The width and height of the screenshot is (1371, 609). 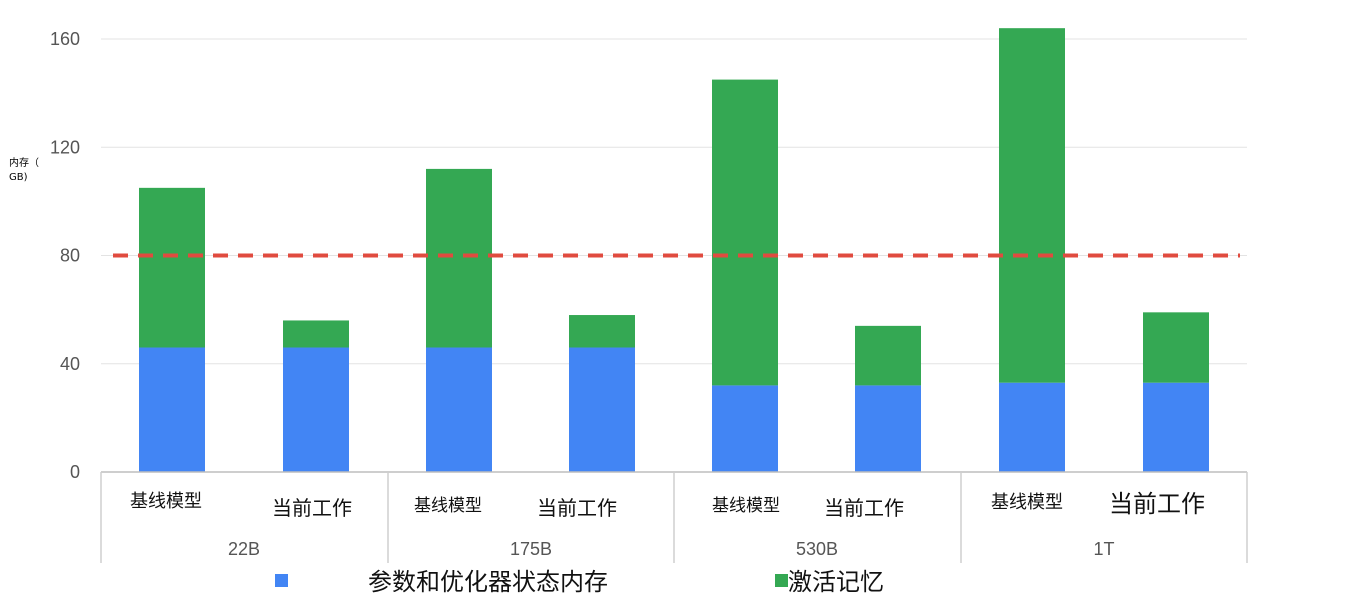 I want to click on x-group-label-2: 530B, so click(x=817, y=549).